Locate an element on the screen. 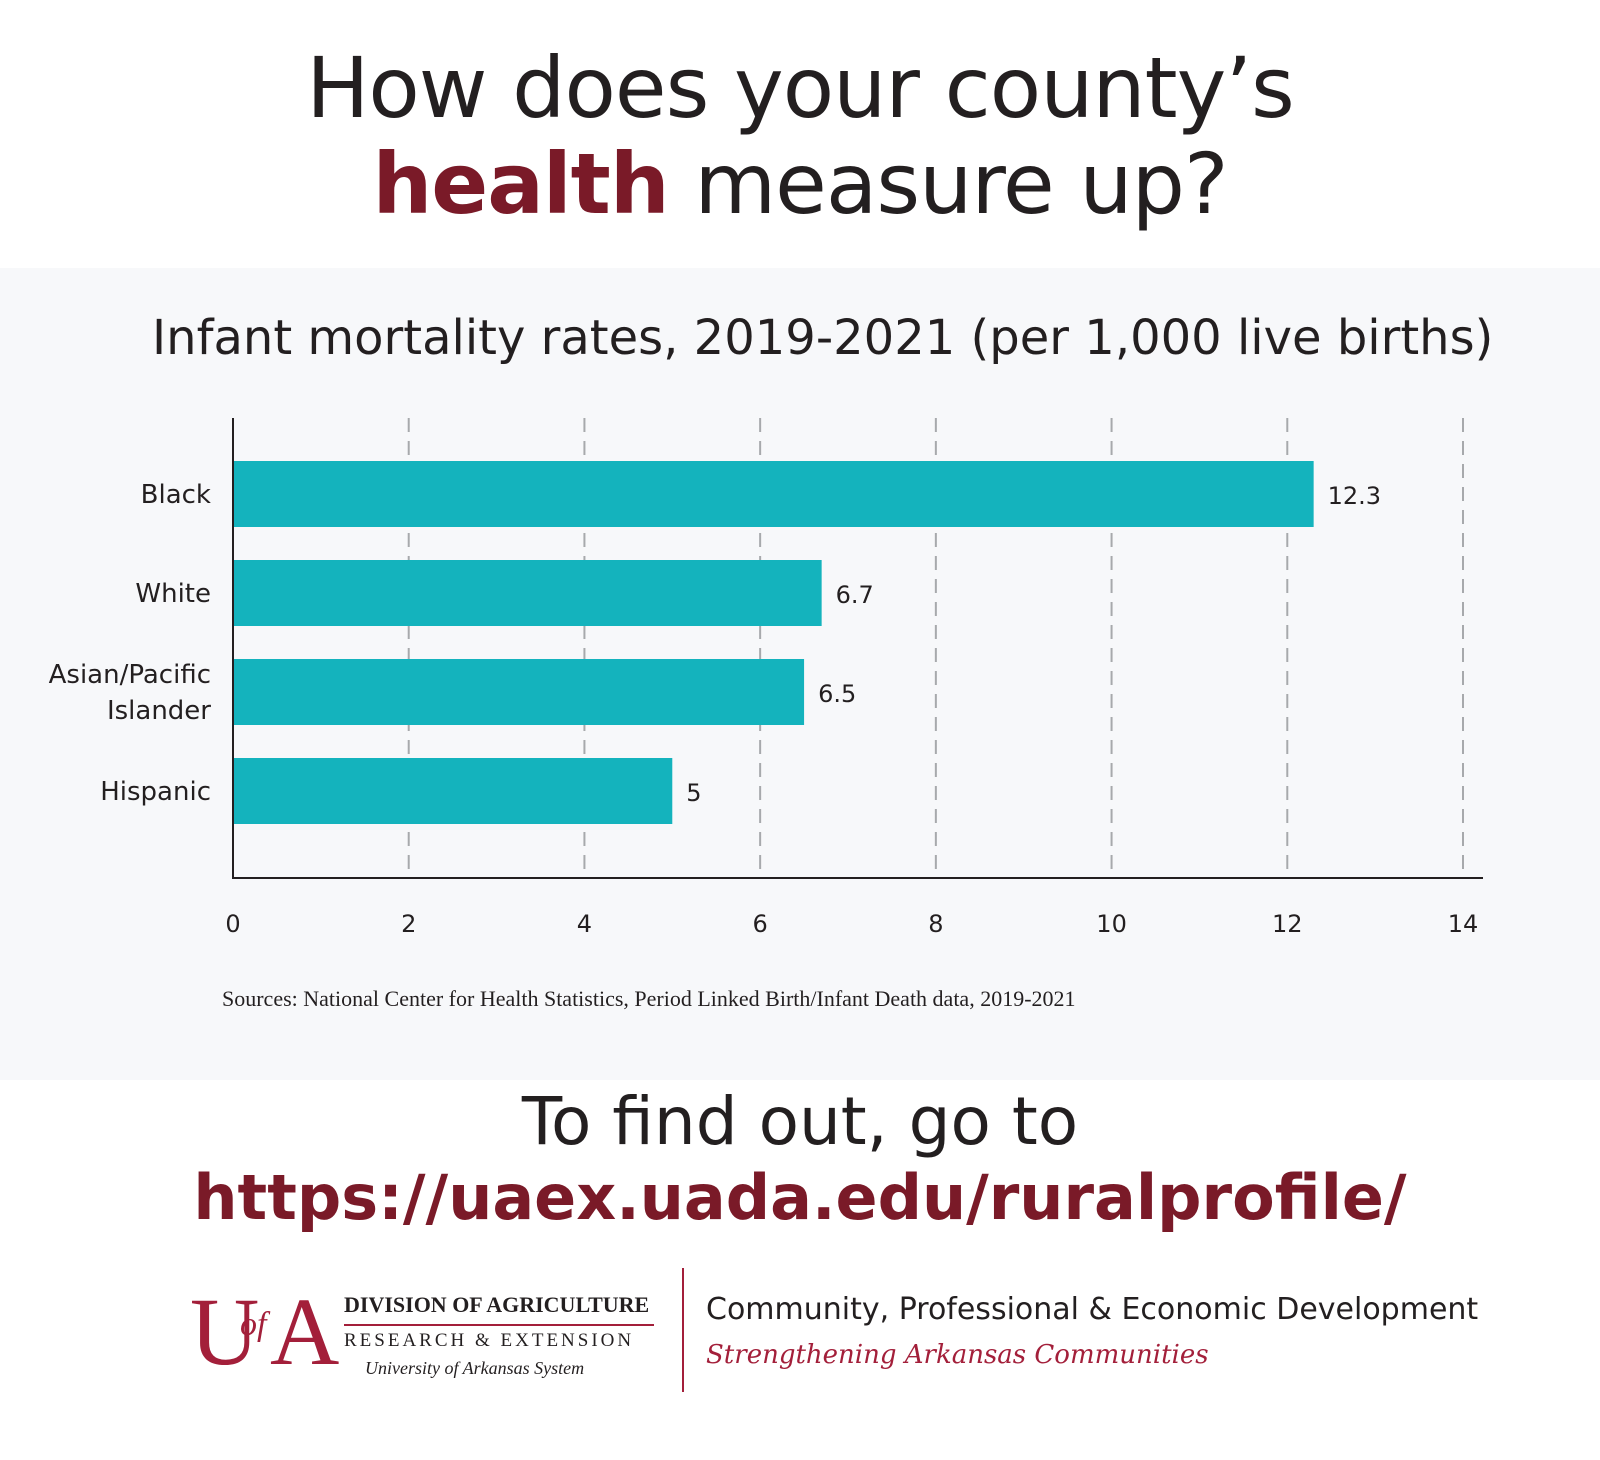 The height and width of the screenshot is (1460, 1600). logo-letter-u: U is located at coordinates (225, 1331).